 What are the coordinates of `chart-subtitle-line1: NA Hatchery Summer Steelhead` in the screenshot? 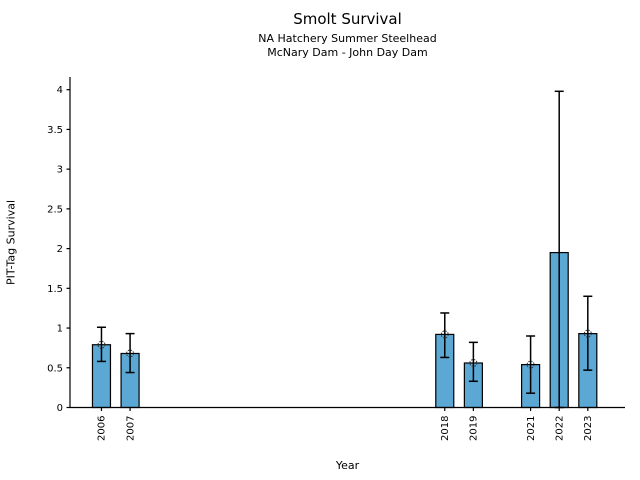 It's located at (347, 38).